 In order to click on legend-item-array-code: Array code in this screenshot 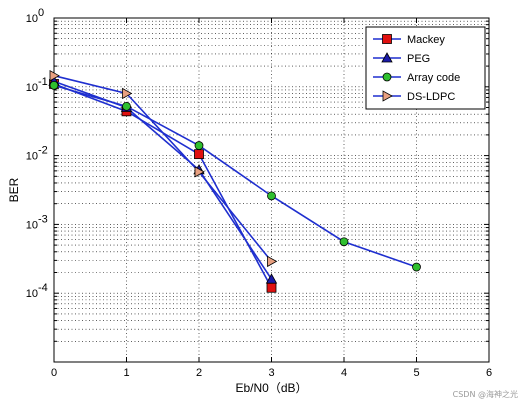, I will do `click(416, 78)`.